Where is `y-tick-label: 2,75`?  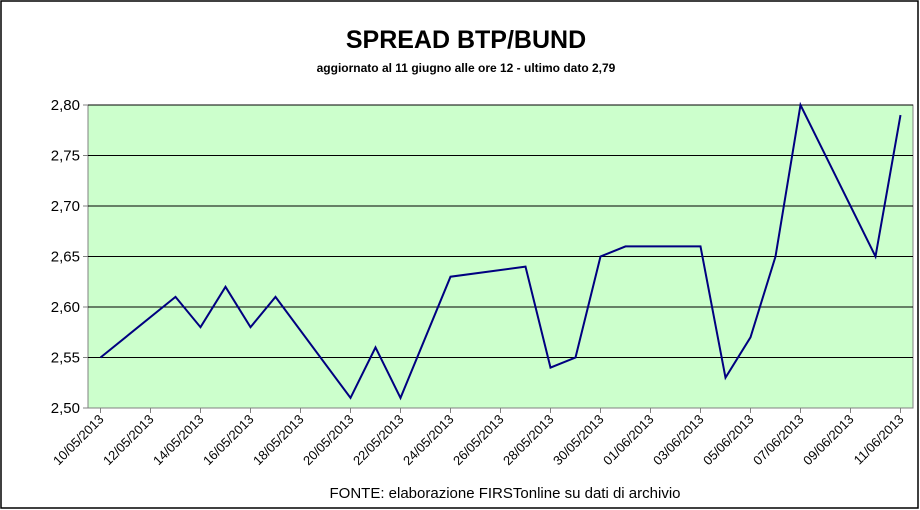 y-tick-label: 2,75 is located at coordinates (65, 156).